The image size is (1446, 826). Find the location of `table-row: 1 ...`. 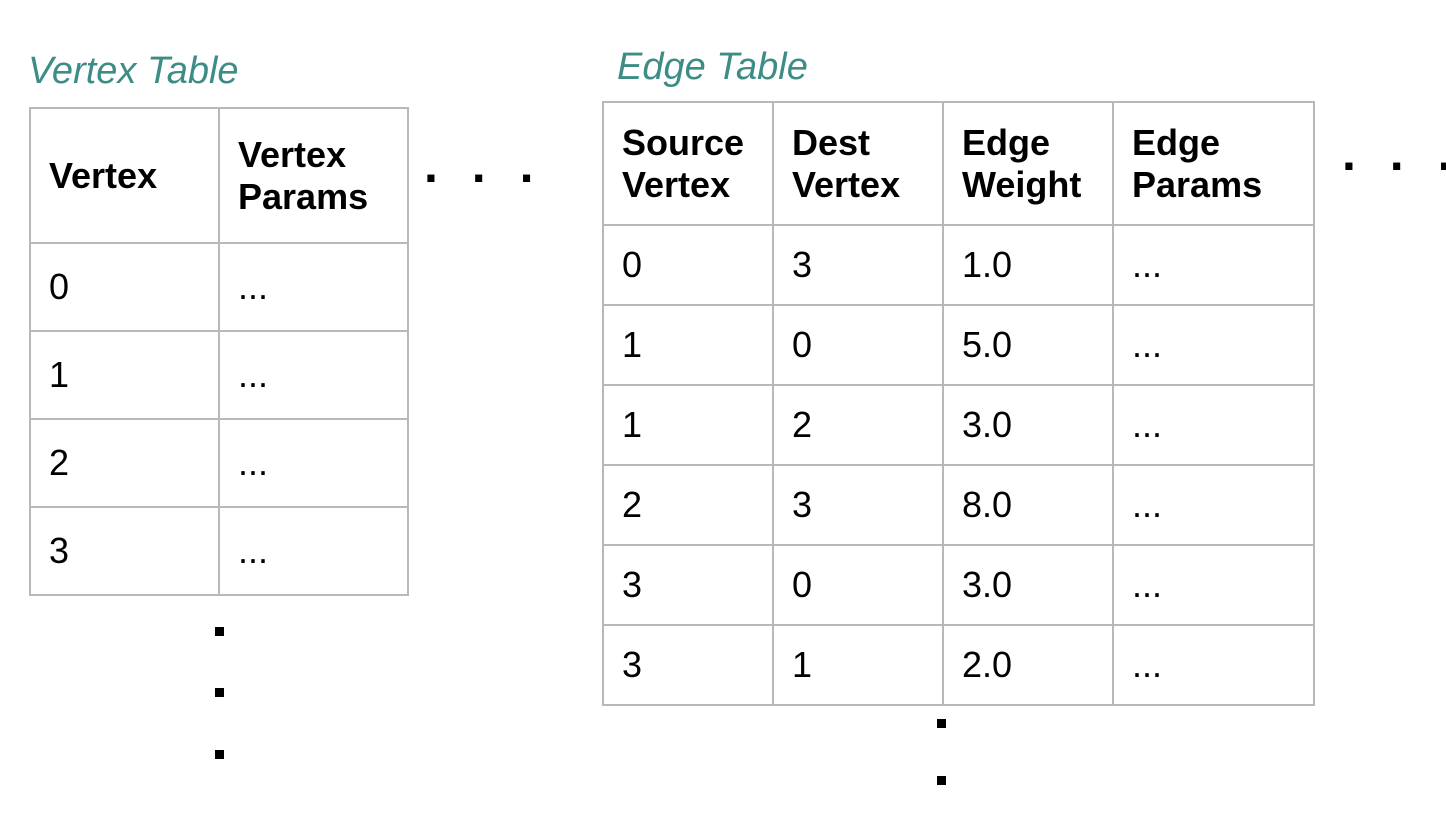

table-row: 1 ... is located at coordinates (219, 375).